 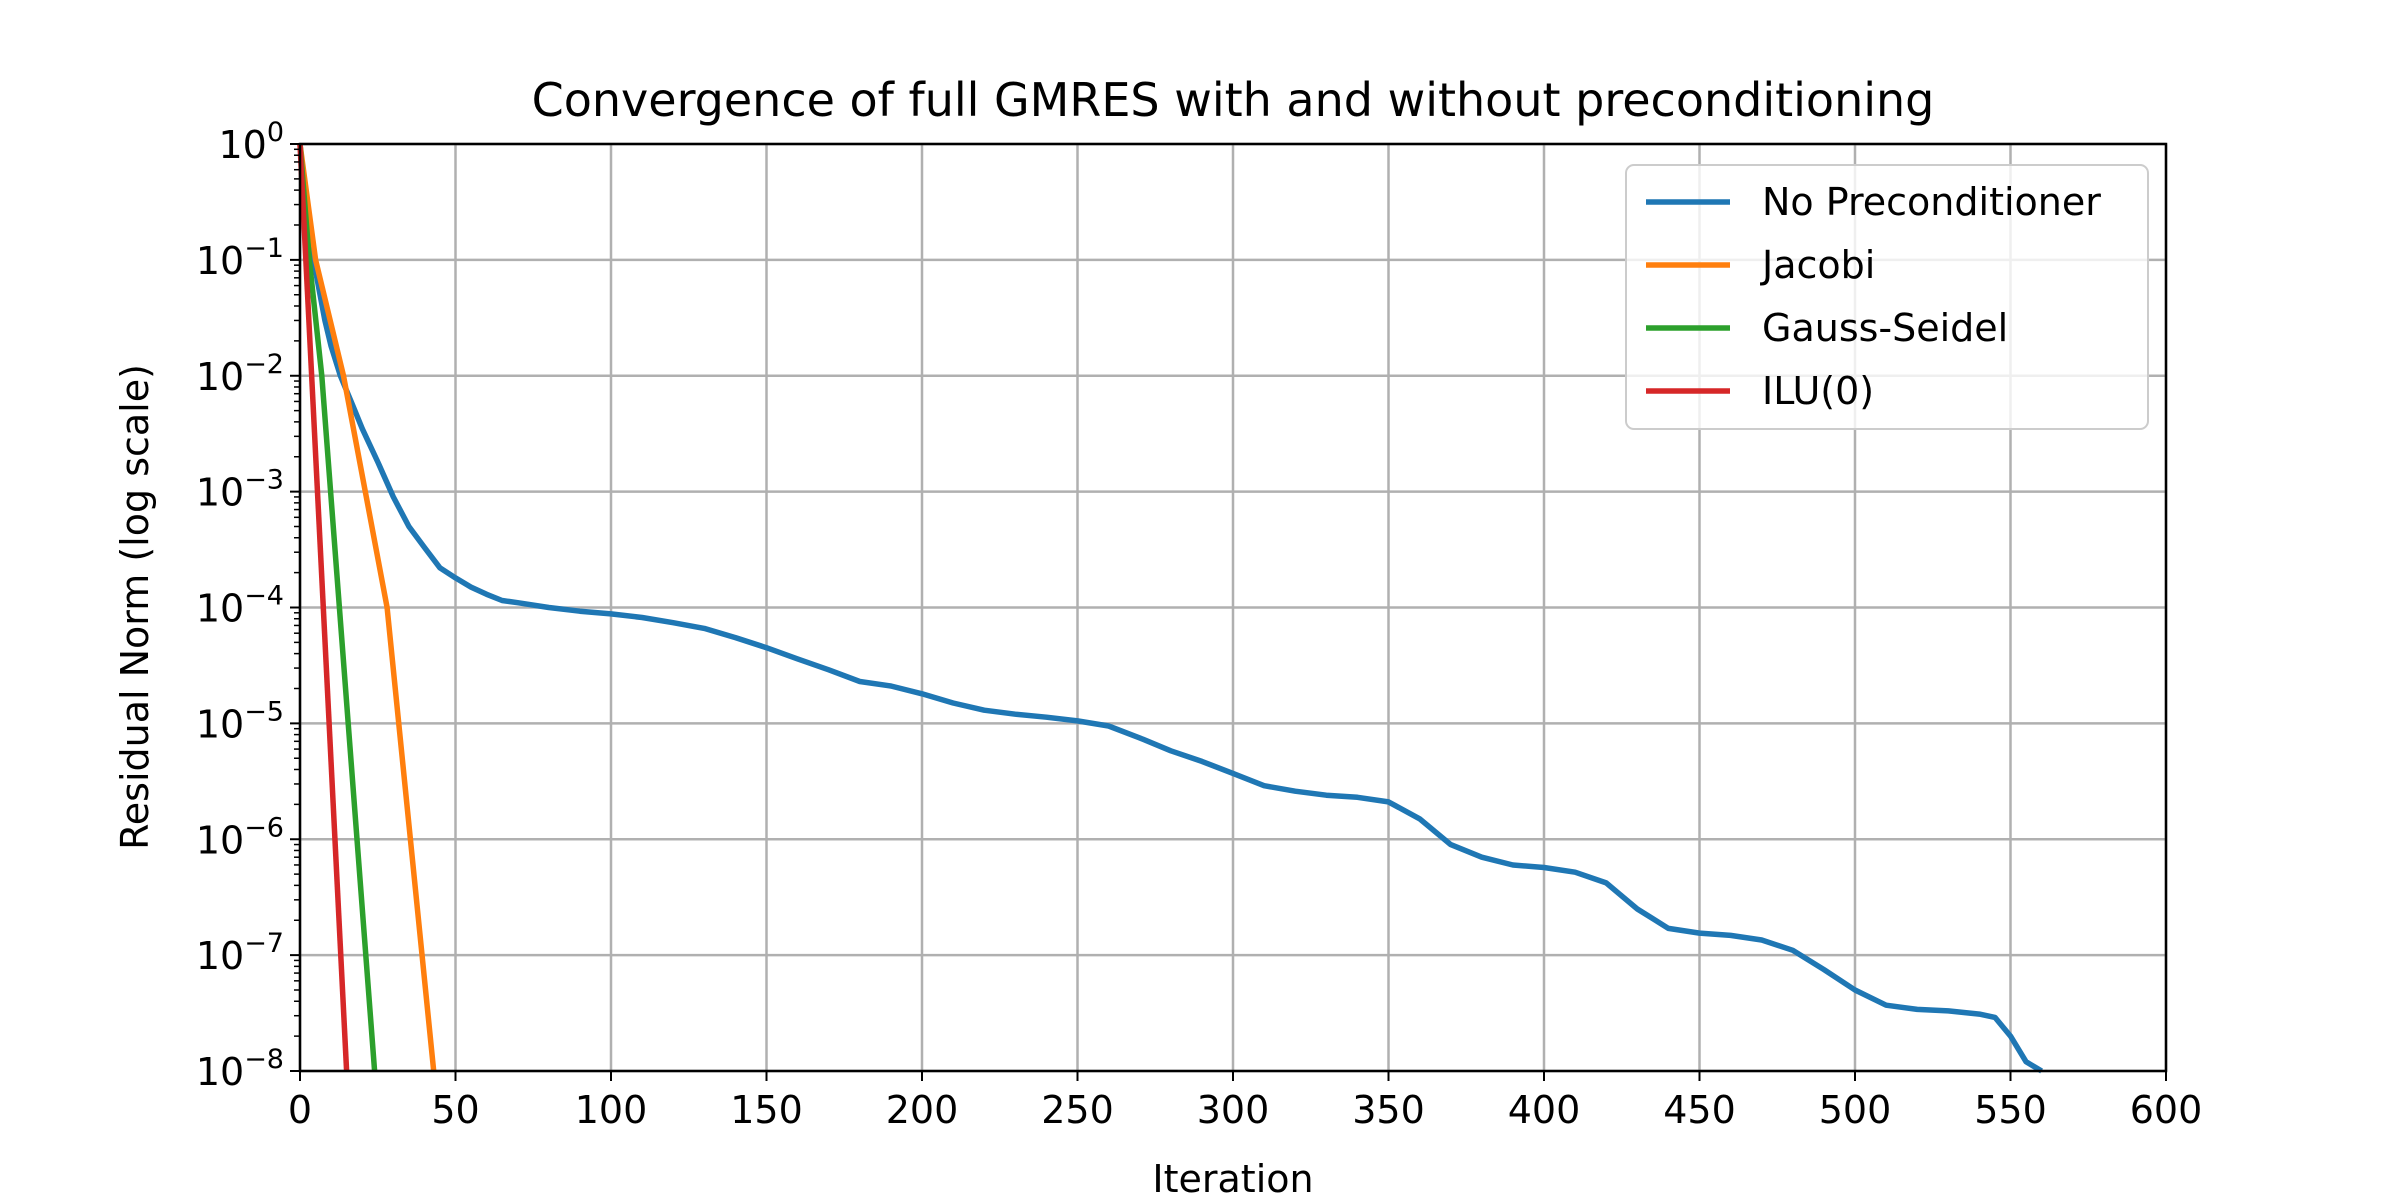 I want to click on x-tick-label: 500, so click(x=1855, y=1110).